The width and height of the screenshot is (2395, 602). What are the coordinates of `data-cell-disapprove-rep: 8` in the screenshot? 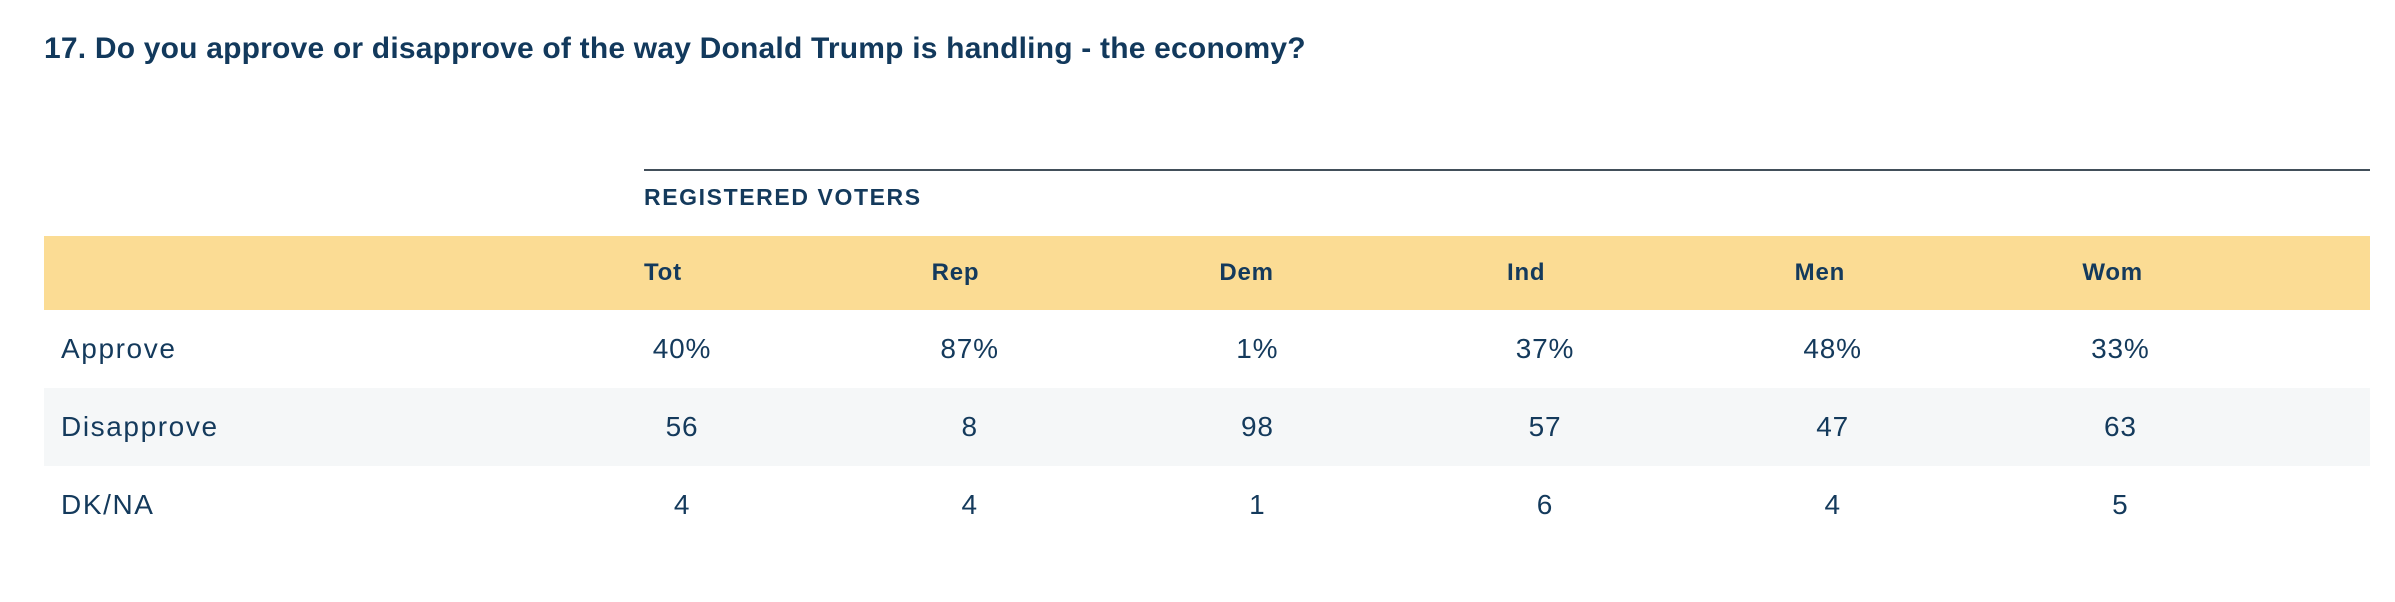 It's located at (1075, 427).